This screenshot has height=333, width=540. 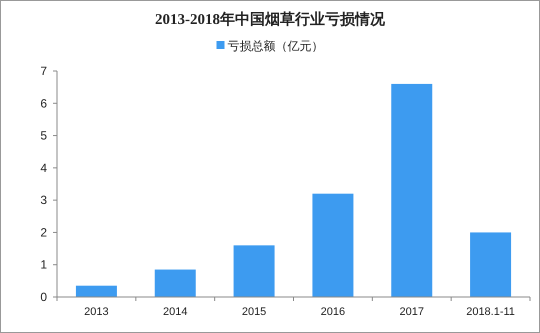 What do you see at coordinates (270, 19) in the screenshot?
I see `chart-title: 2013-2018年中国烟草行业亏损情况` at bounding box center [270, 19].